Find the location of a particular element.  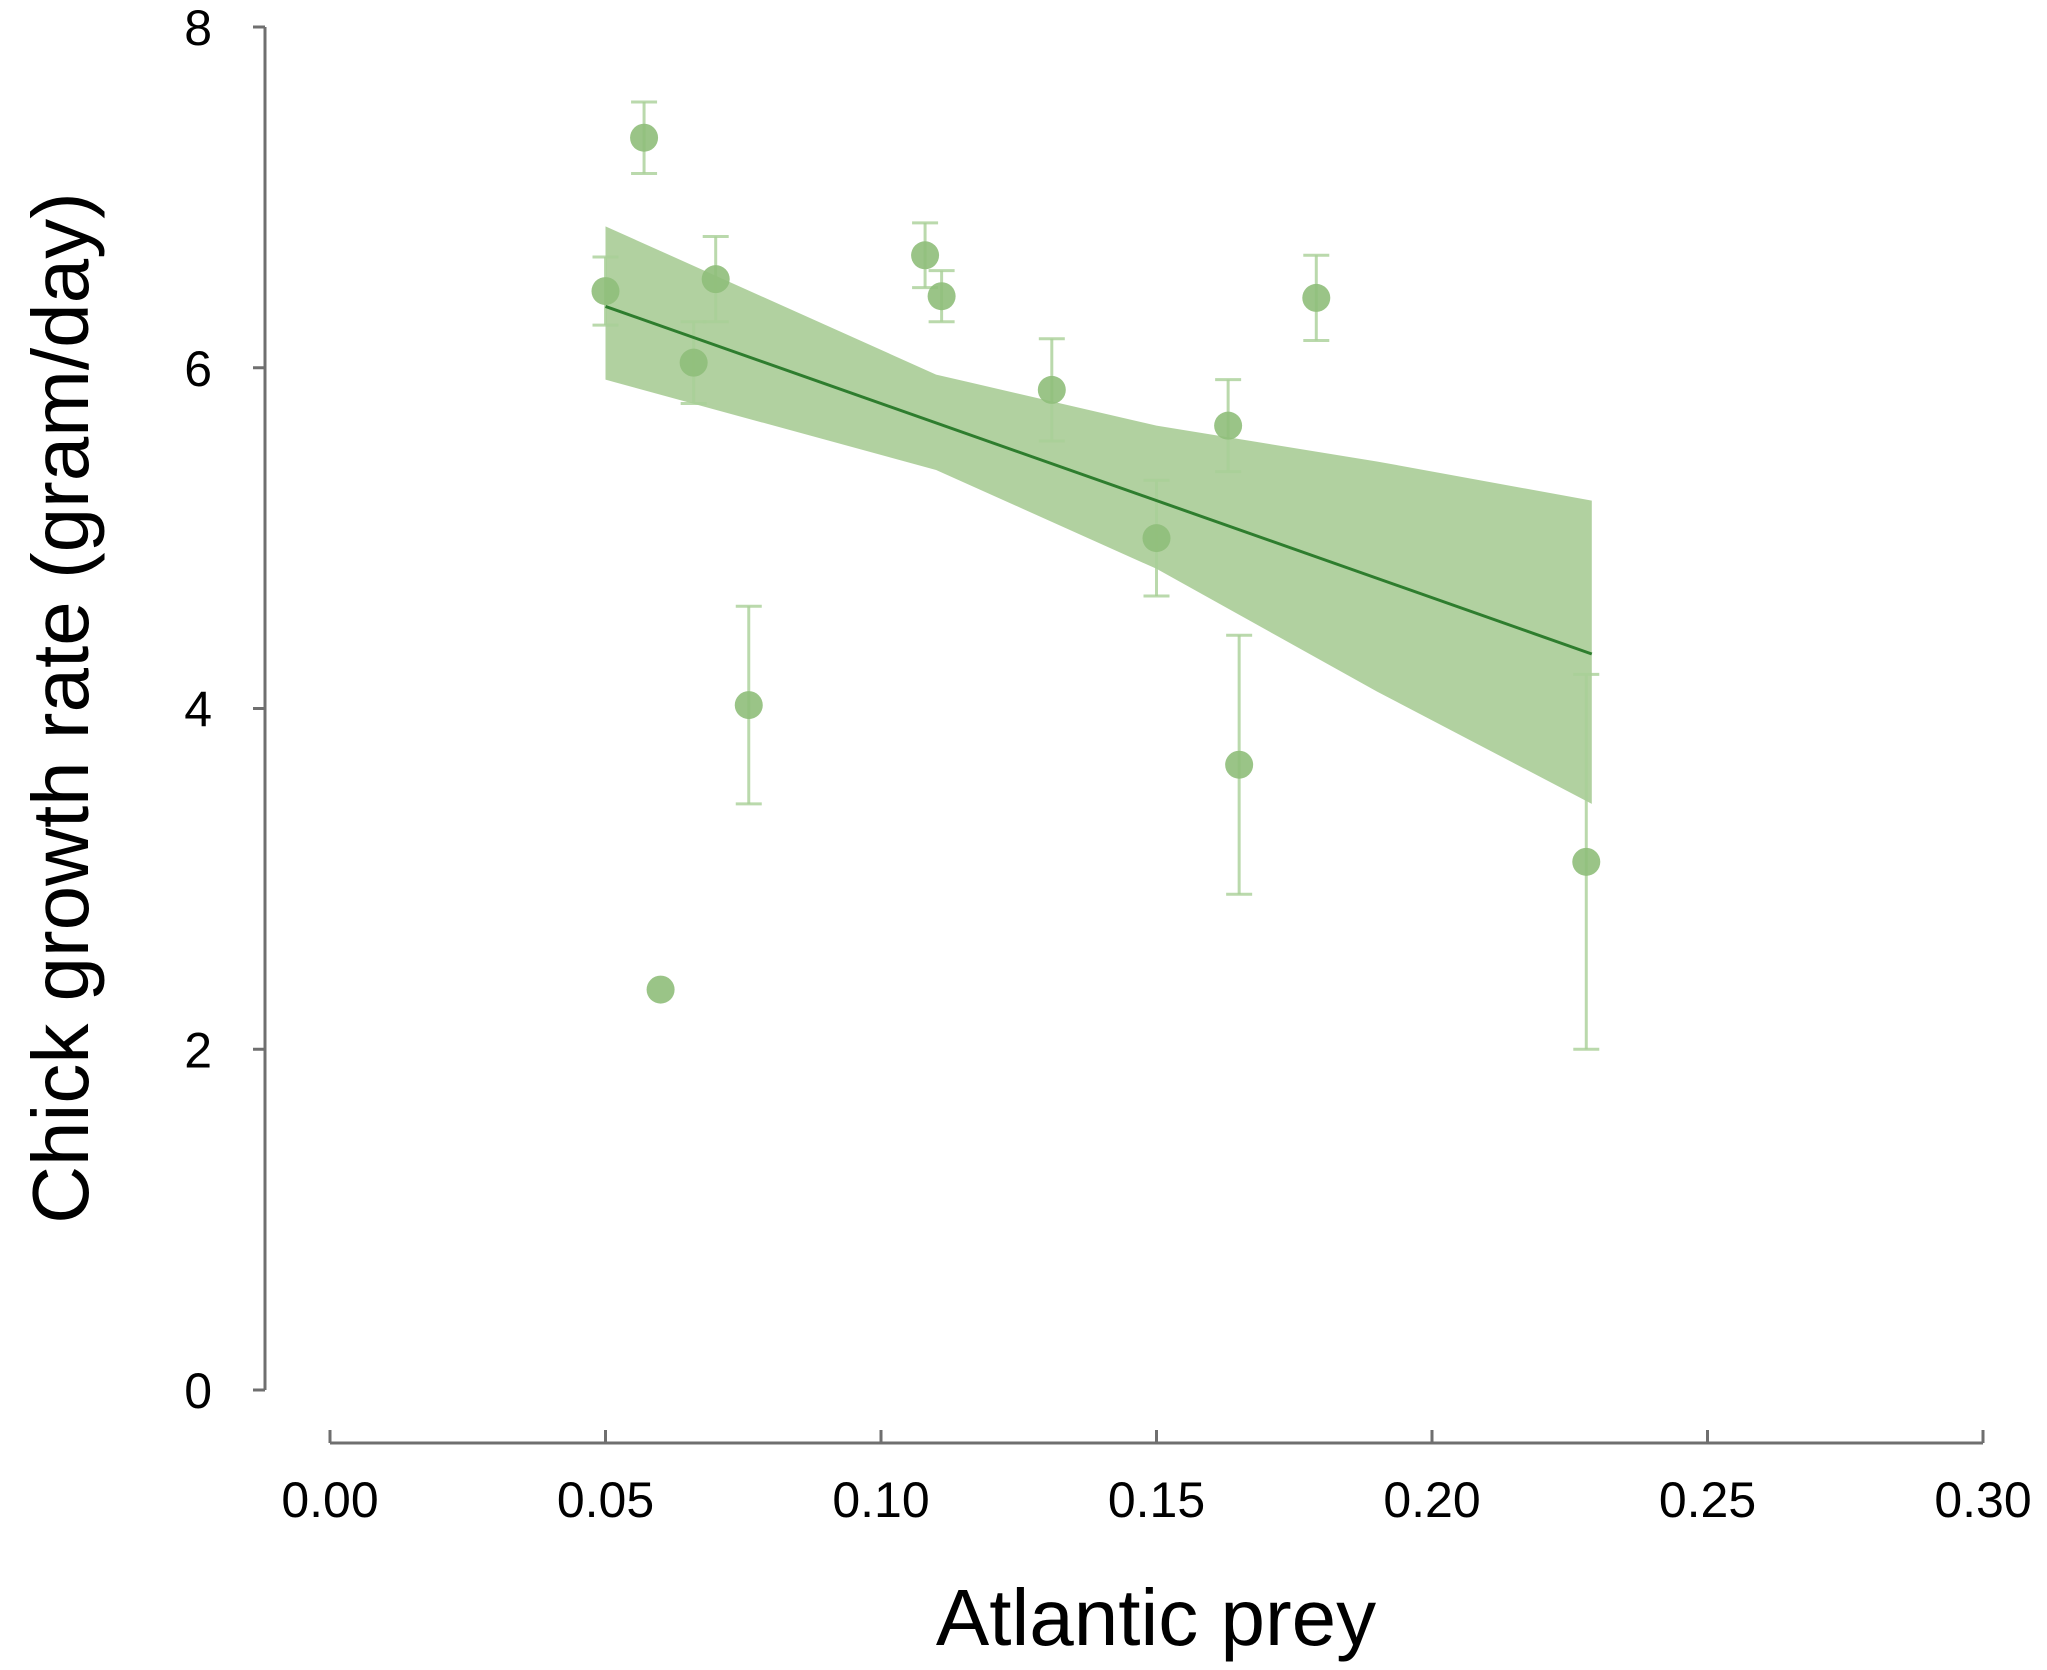

x-tick-label: 0.10 is located at coordinates (880, 1500).